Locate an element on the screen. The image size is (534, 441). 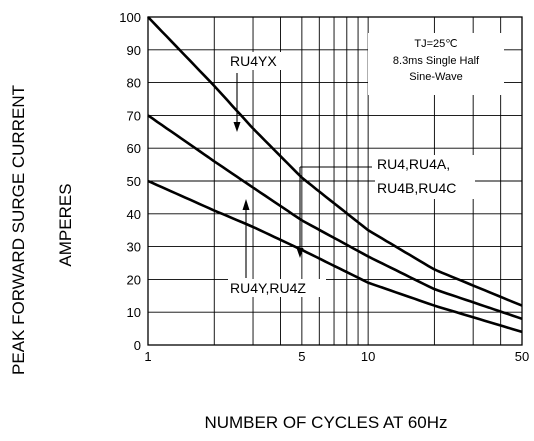
conditions-box: TJ=25℃ 8.3ms Single Half Sine-Wave is located at coordinates (436, 64).